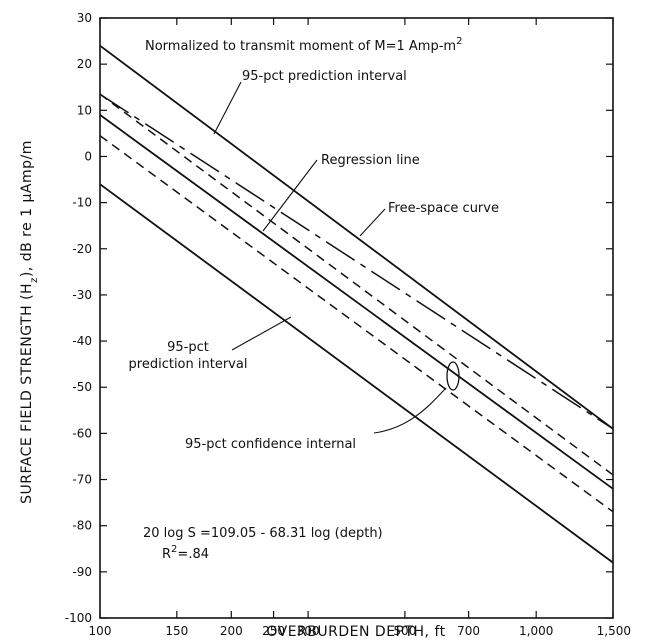 Image resolution: width=645 pixels, height=641 pixels. I want to click on y-tick-label: -90, so click(82, 572).